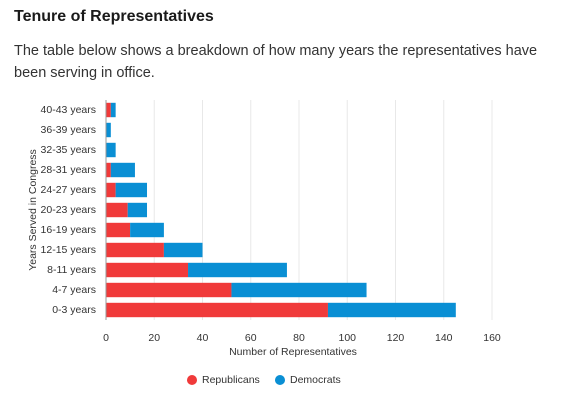  What do you see at coordinates (68, 190) in the screenshot?
I see `y-tick-label: 24-27 years` at bounding box center [68, 190].